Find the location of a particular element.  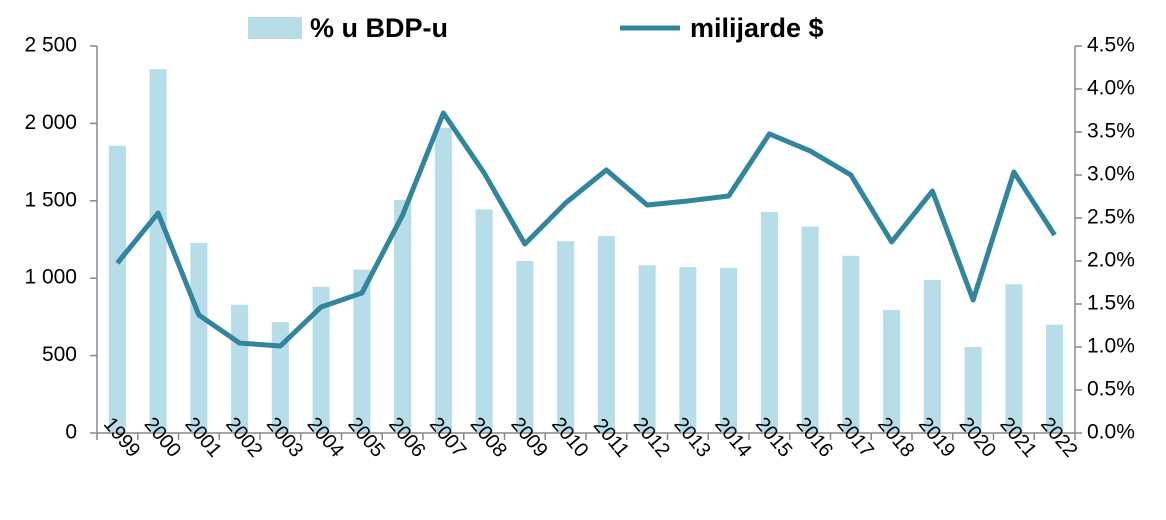

y-tick-label: 1 000 is located at coordinates (50, 277).